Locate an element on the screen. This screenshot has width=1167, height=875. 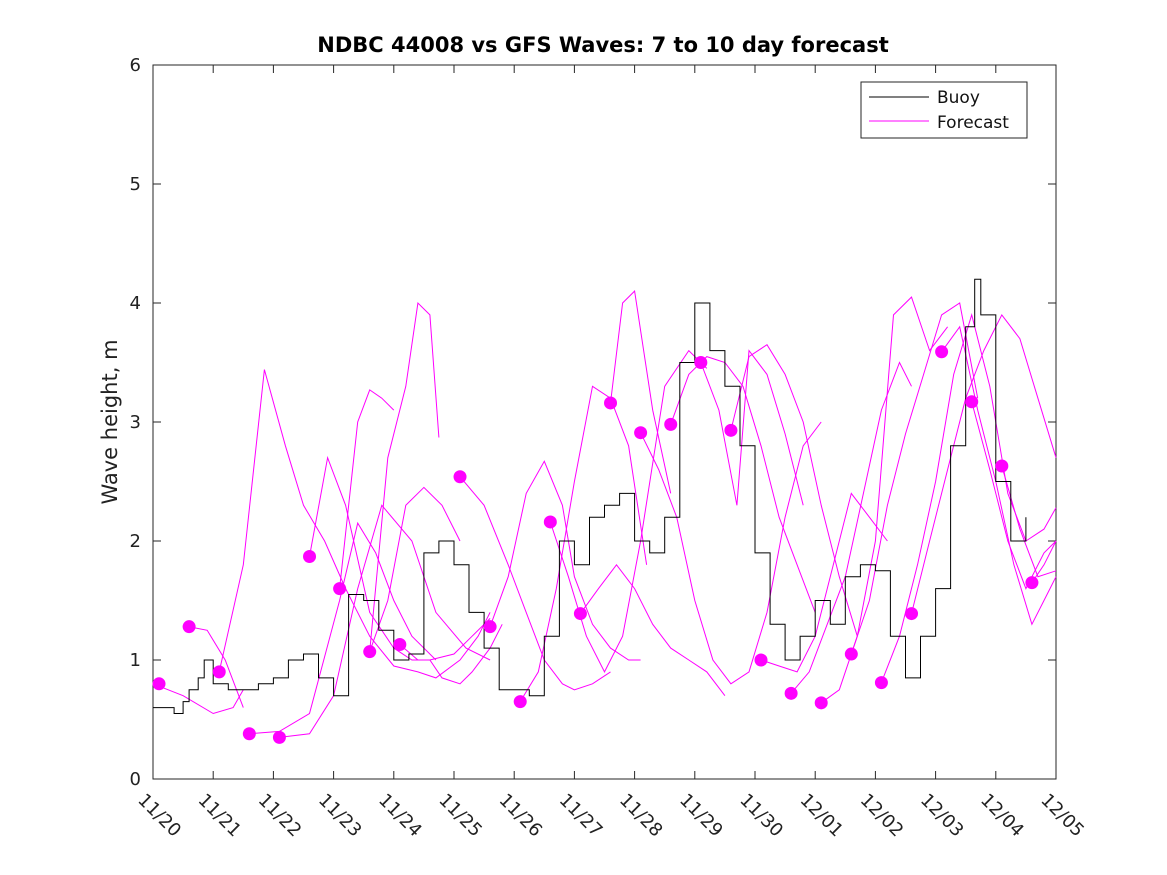
y-tick-label: 3 is located at coordinates (135, 422).